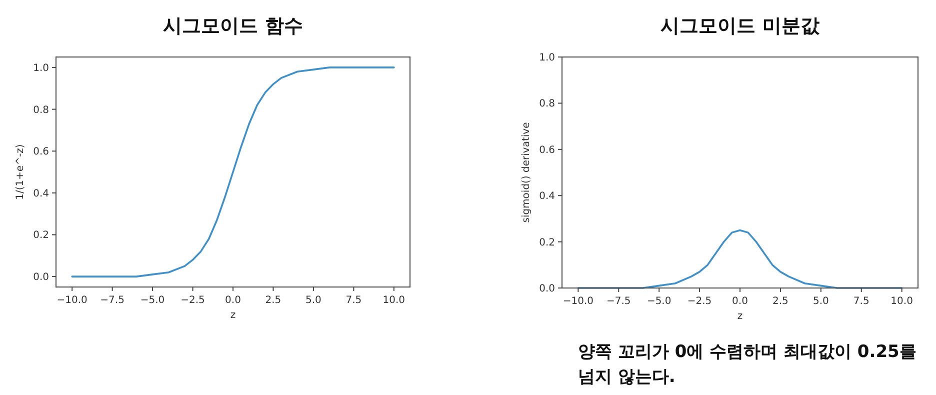 Image resolution: width=936 pixels, height=395 pixels. I want to click on text: 양쪽 꼬리가 0에 수렴하며 최대값이 0.25를 넘지 않는다., so click(748, 365).